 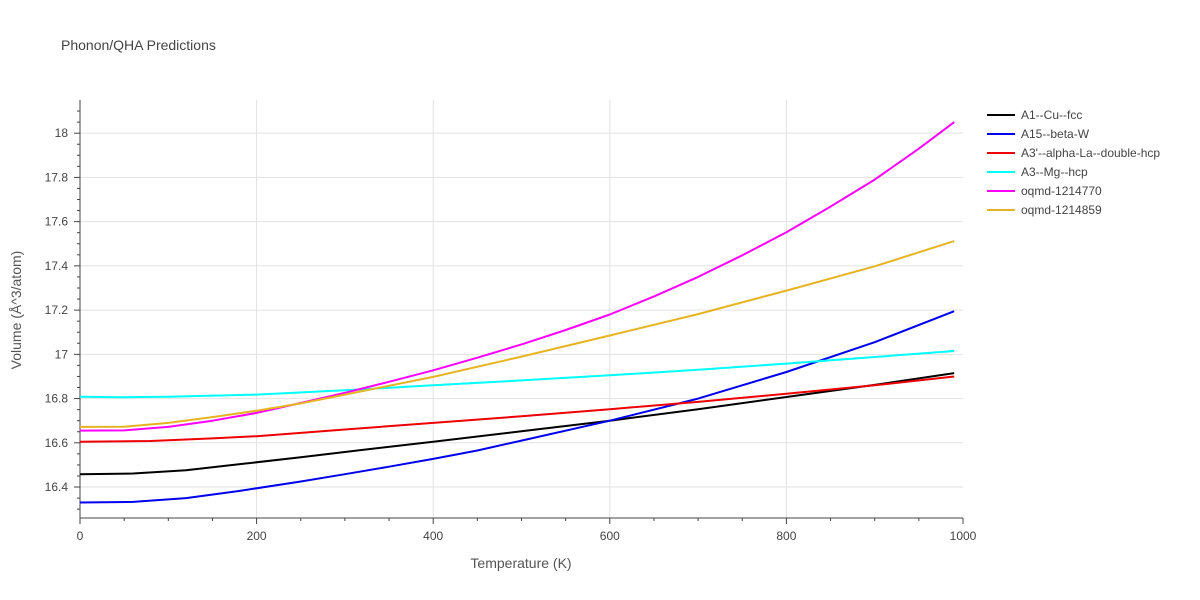 What do you see at coordinates (138, 45) in the screenshot?
I see `chart-title: Phonon/QHA Predictions` at bounding box center [138, 45].